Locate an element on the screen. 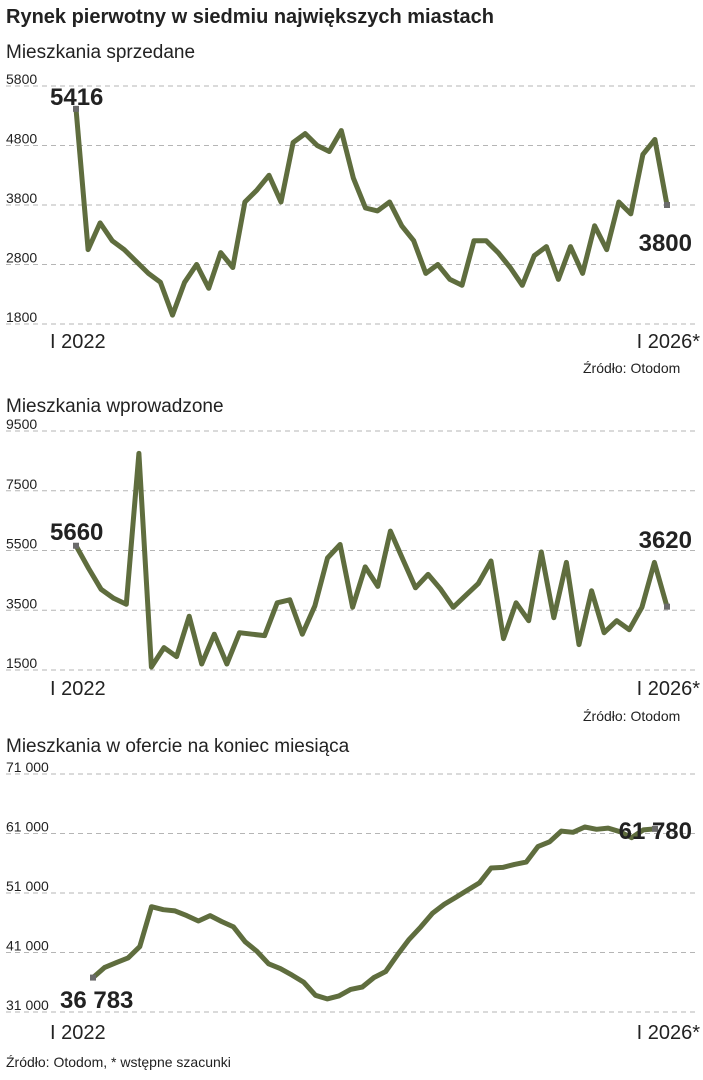 The height and width of the screenshot is (1080, 703). y-tick-label: 9500 is located at coordinates (21, 424).